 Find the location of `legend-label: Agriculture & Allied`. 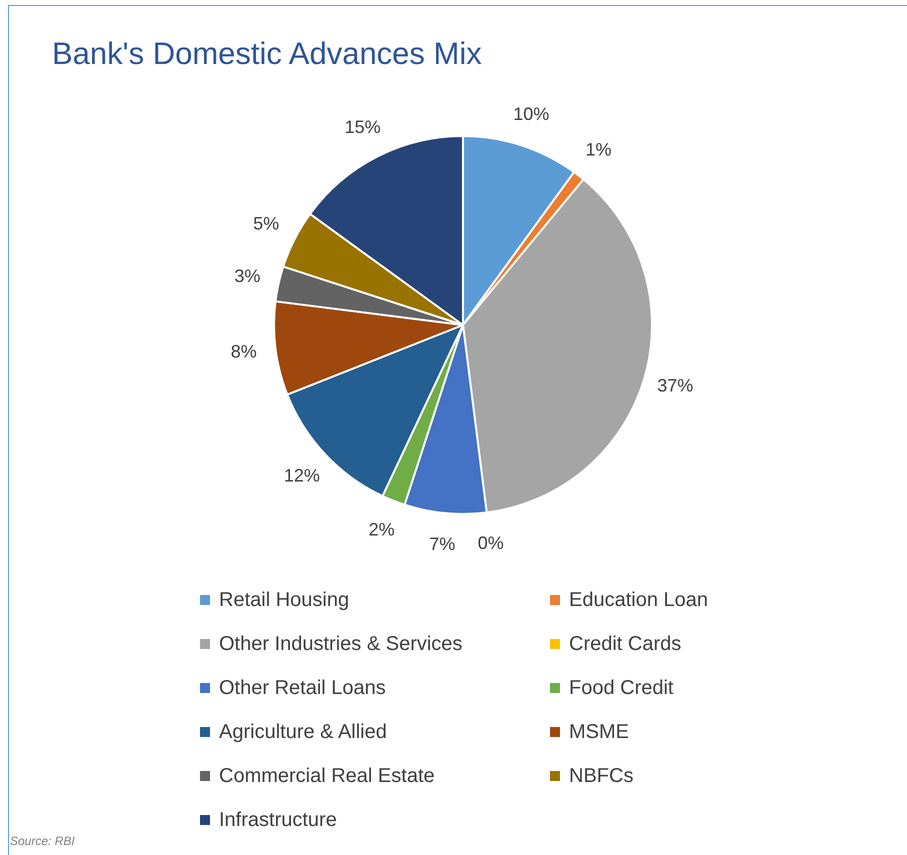

legend-label: Agriculture & Allied is located at coordinates (303, 732).